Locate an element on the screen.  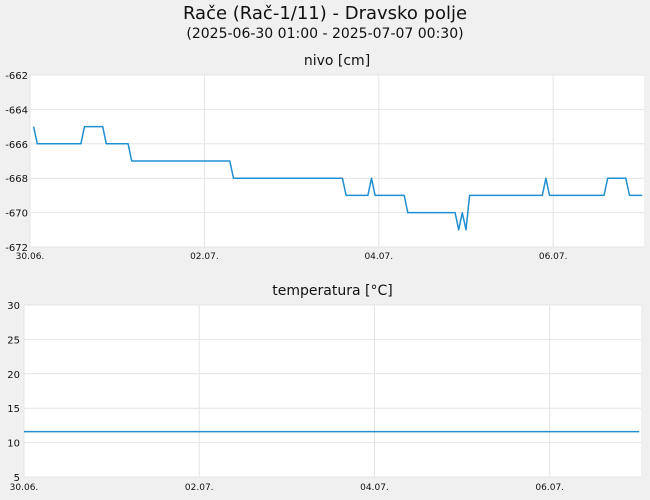
chart-title: Rače (Rač-1/11) - Dravsko polje is located at coordinates (325, 13).